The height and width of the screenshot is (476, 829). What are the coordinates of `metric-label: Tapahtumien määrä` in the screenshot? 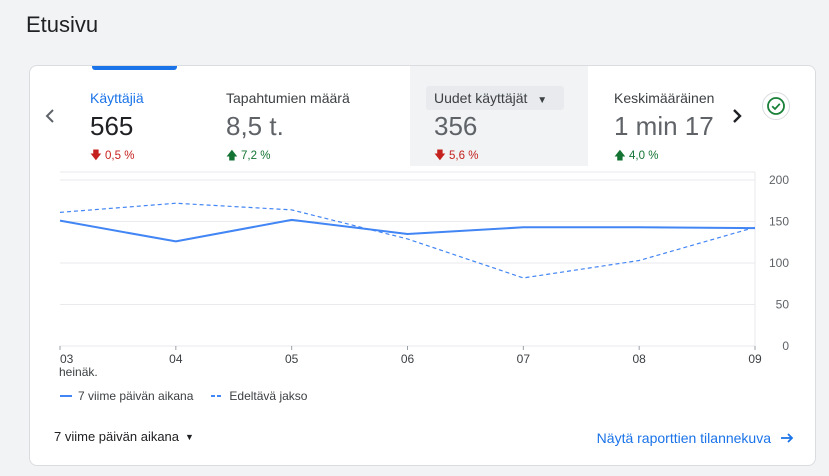 It's located at (288, 98).